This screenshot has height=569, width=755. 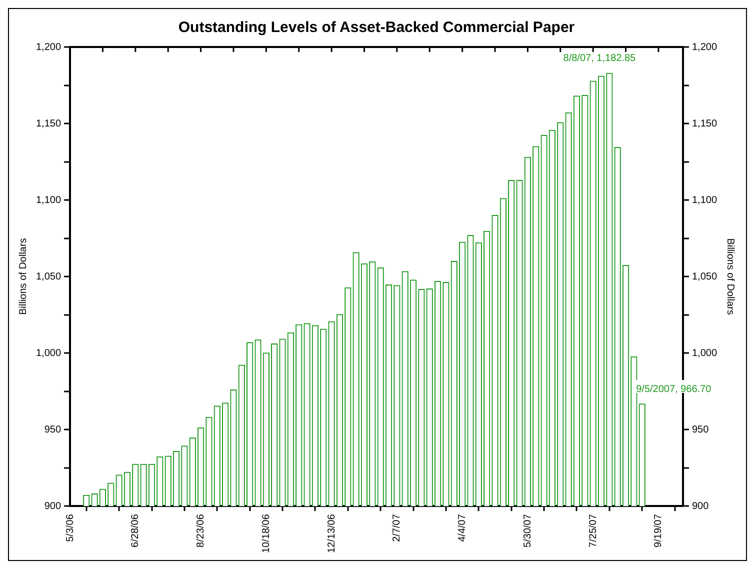 I want to click on annotation: 9/5/2007, 966.70, so click(x=674, y=389).